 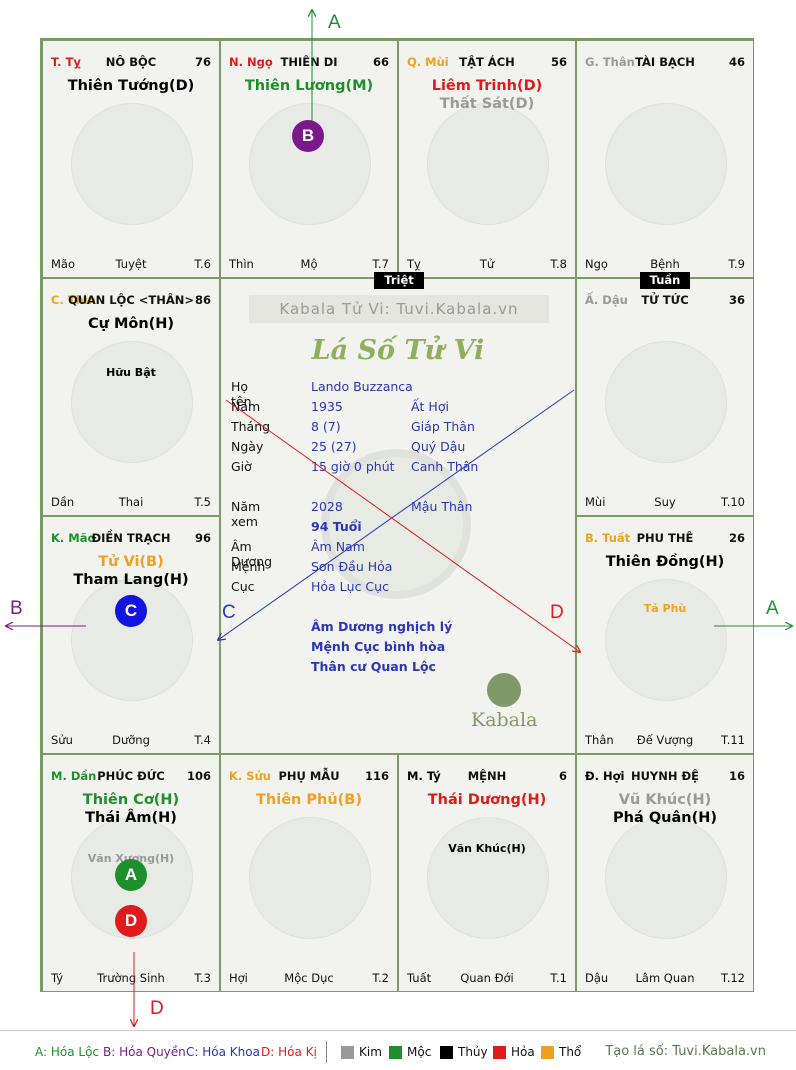 What do you see at coordinates (157, 1008) in the screenshot?
I see `arrow-label-d-bottom: D` at bounding box center [157, 1008].